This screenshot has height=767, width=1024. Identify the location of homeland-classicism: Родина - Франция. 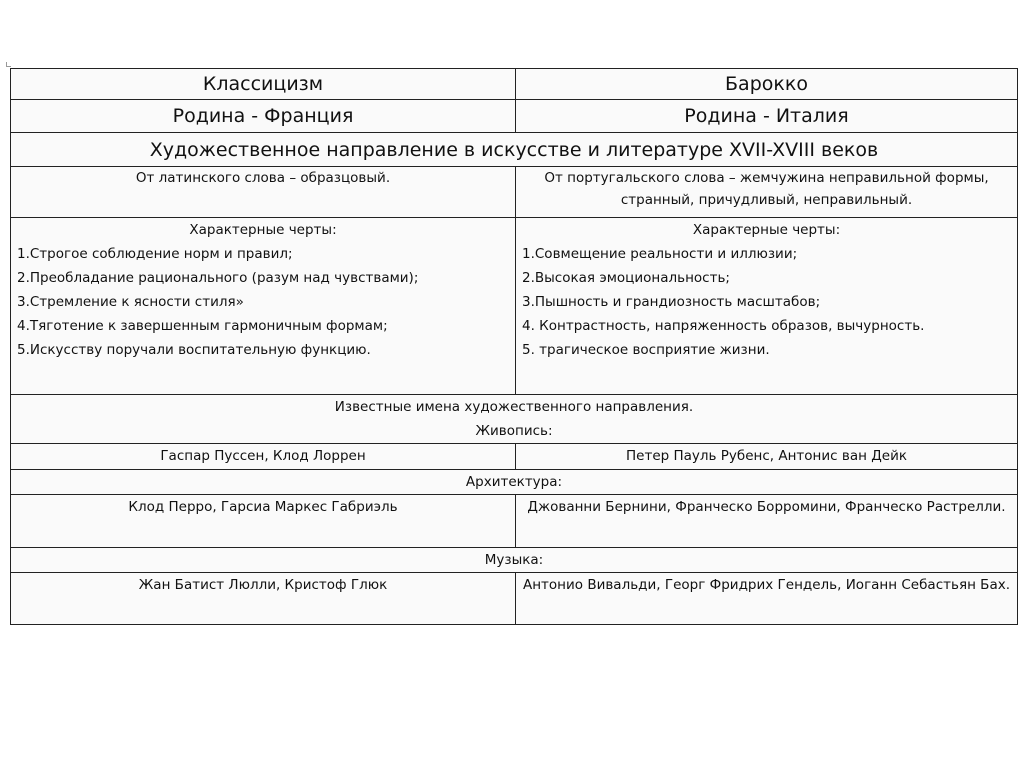
(263, 116).